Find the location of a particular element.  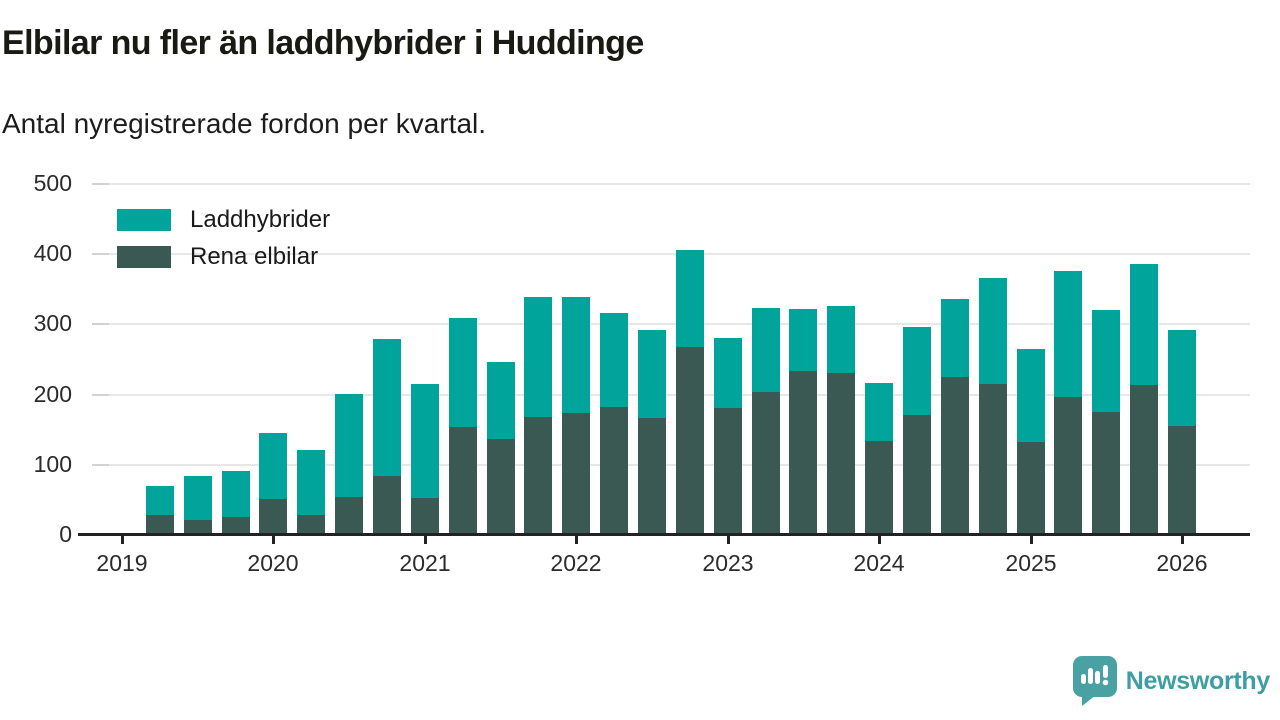

y-axis-label: 400 is located at coordinates (52, 253).